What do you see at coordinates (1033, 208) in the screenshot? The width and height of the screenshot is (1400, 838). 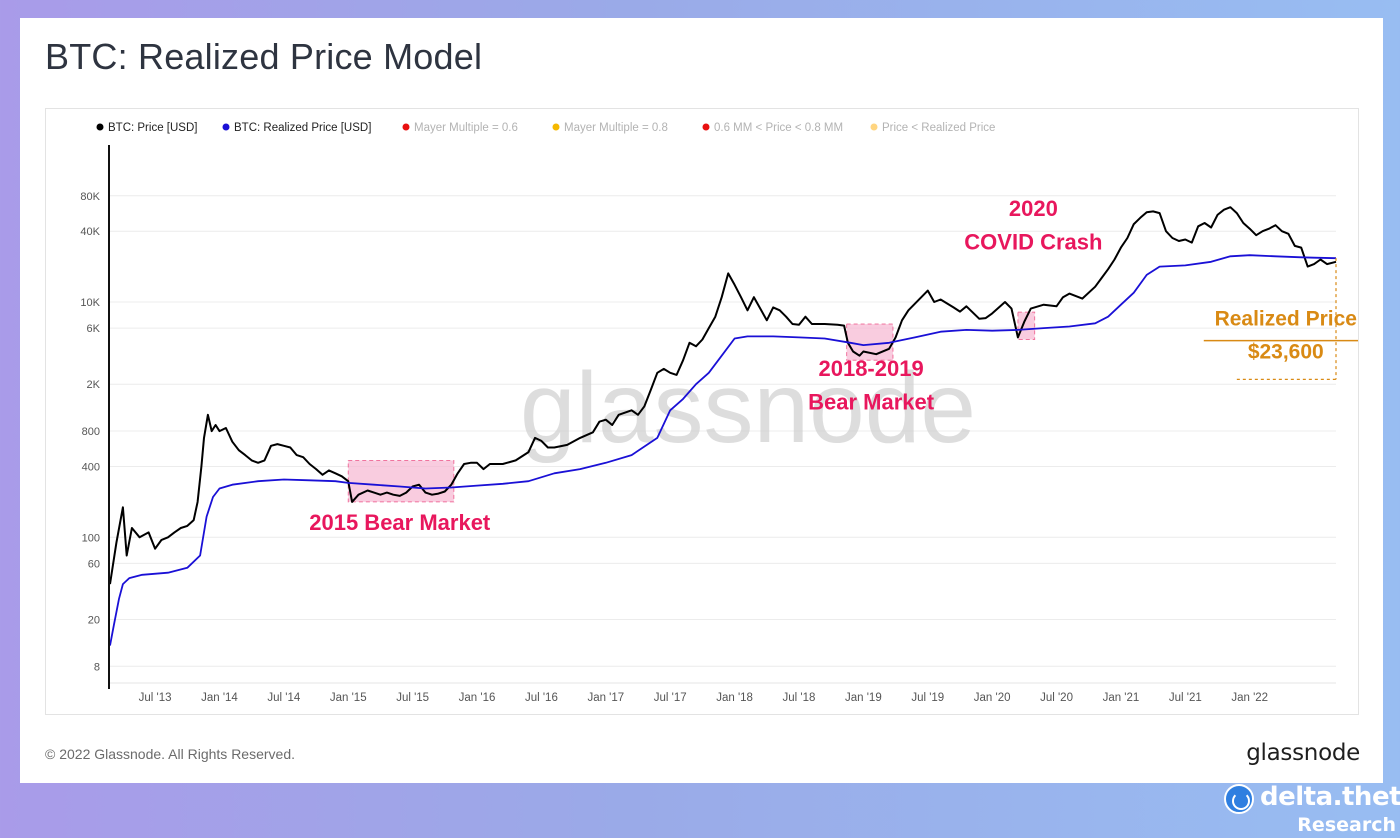 I see `annotation-label: 2020` at bounding box center [1033, 208].